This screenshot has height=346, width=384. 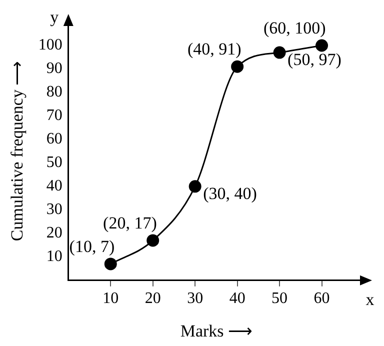 What do you see at coordinates (322, 299) in the screenshot?
I see `x-tick-label: 60` at bounding box center [322, 299].